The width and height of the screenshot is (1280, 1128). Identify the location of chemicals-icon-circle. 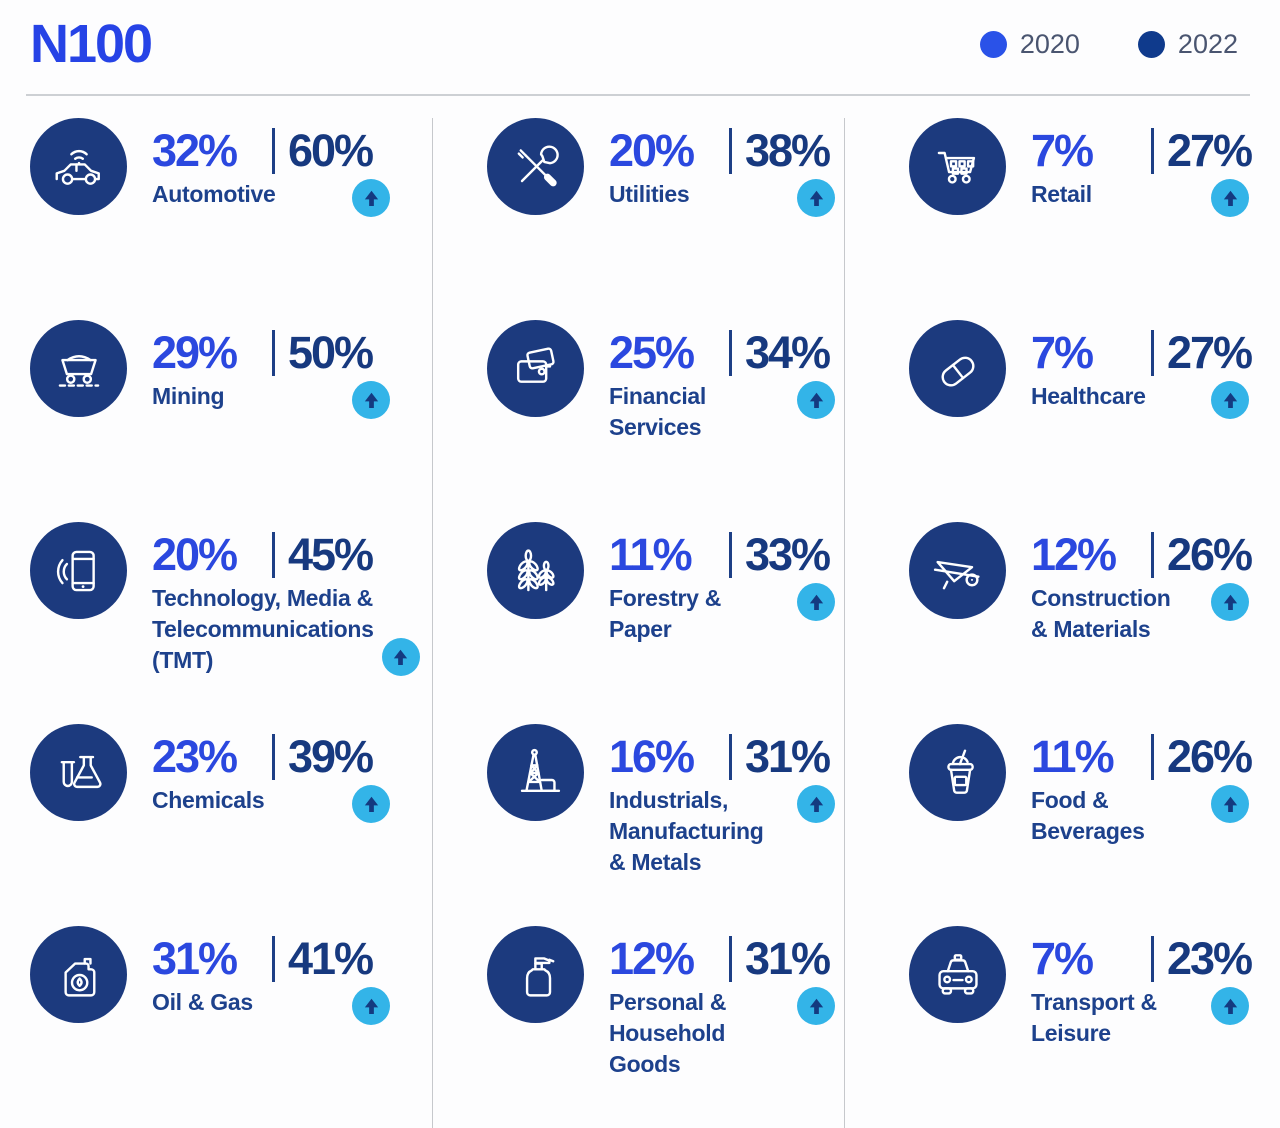
(78, 772).